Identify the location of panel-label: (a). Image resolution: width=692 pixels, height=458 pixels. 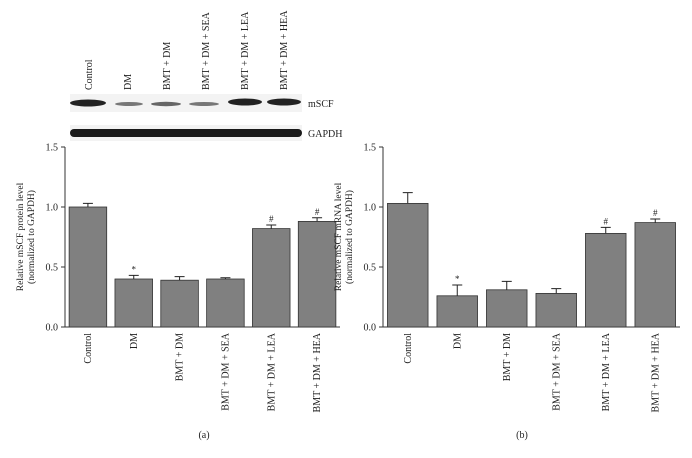
(203, 435).